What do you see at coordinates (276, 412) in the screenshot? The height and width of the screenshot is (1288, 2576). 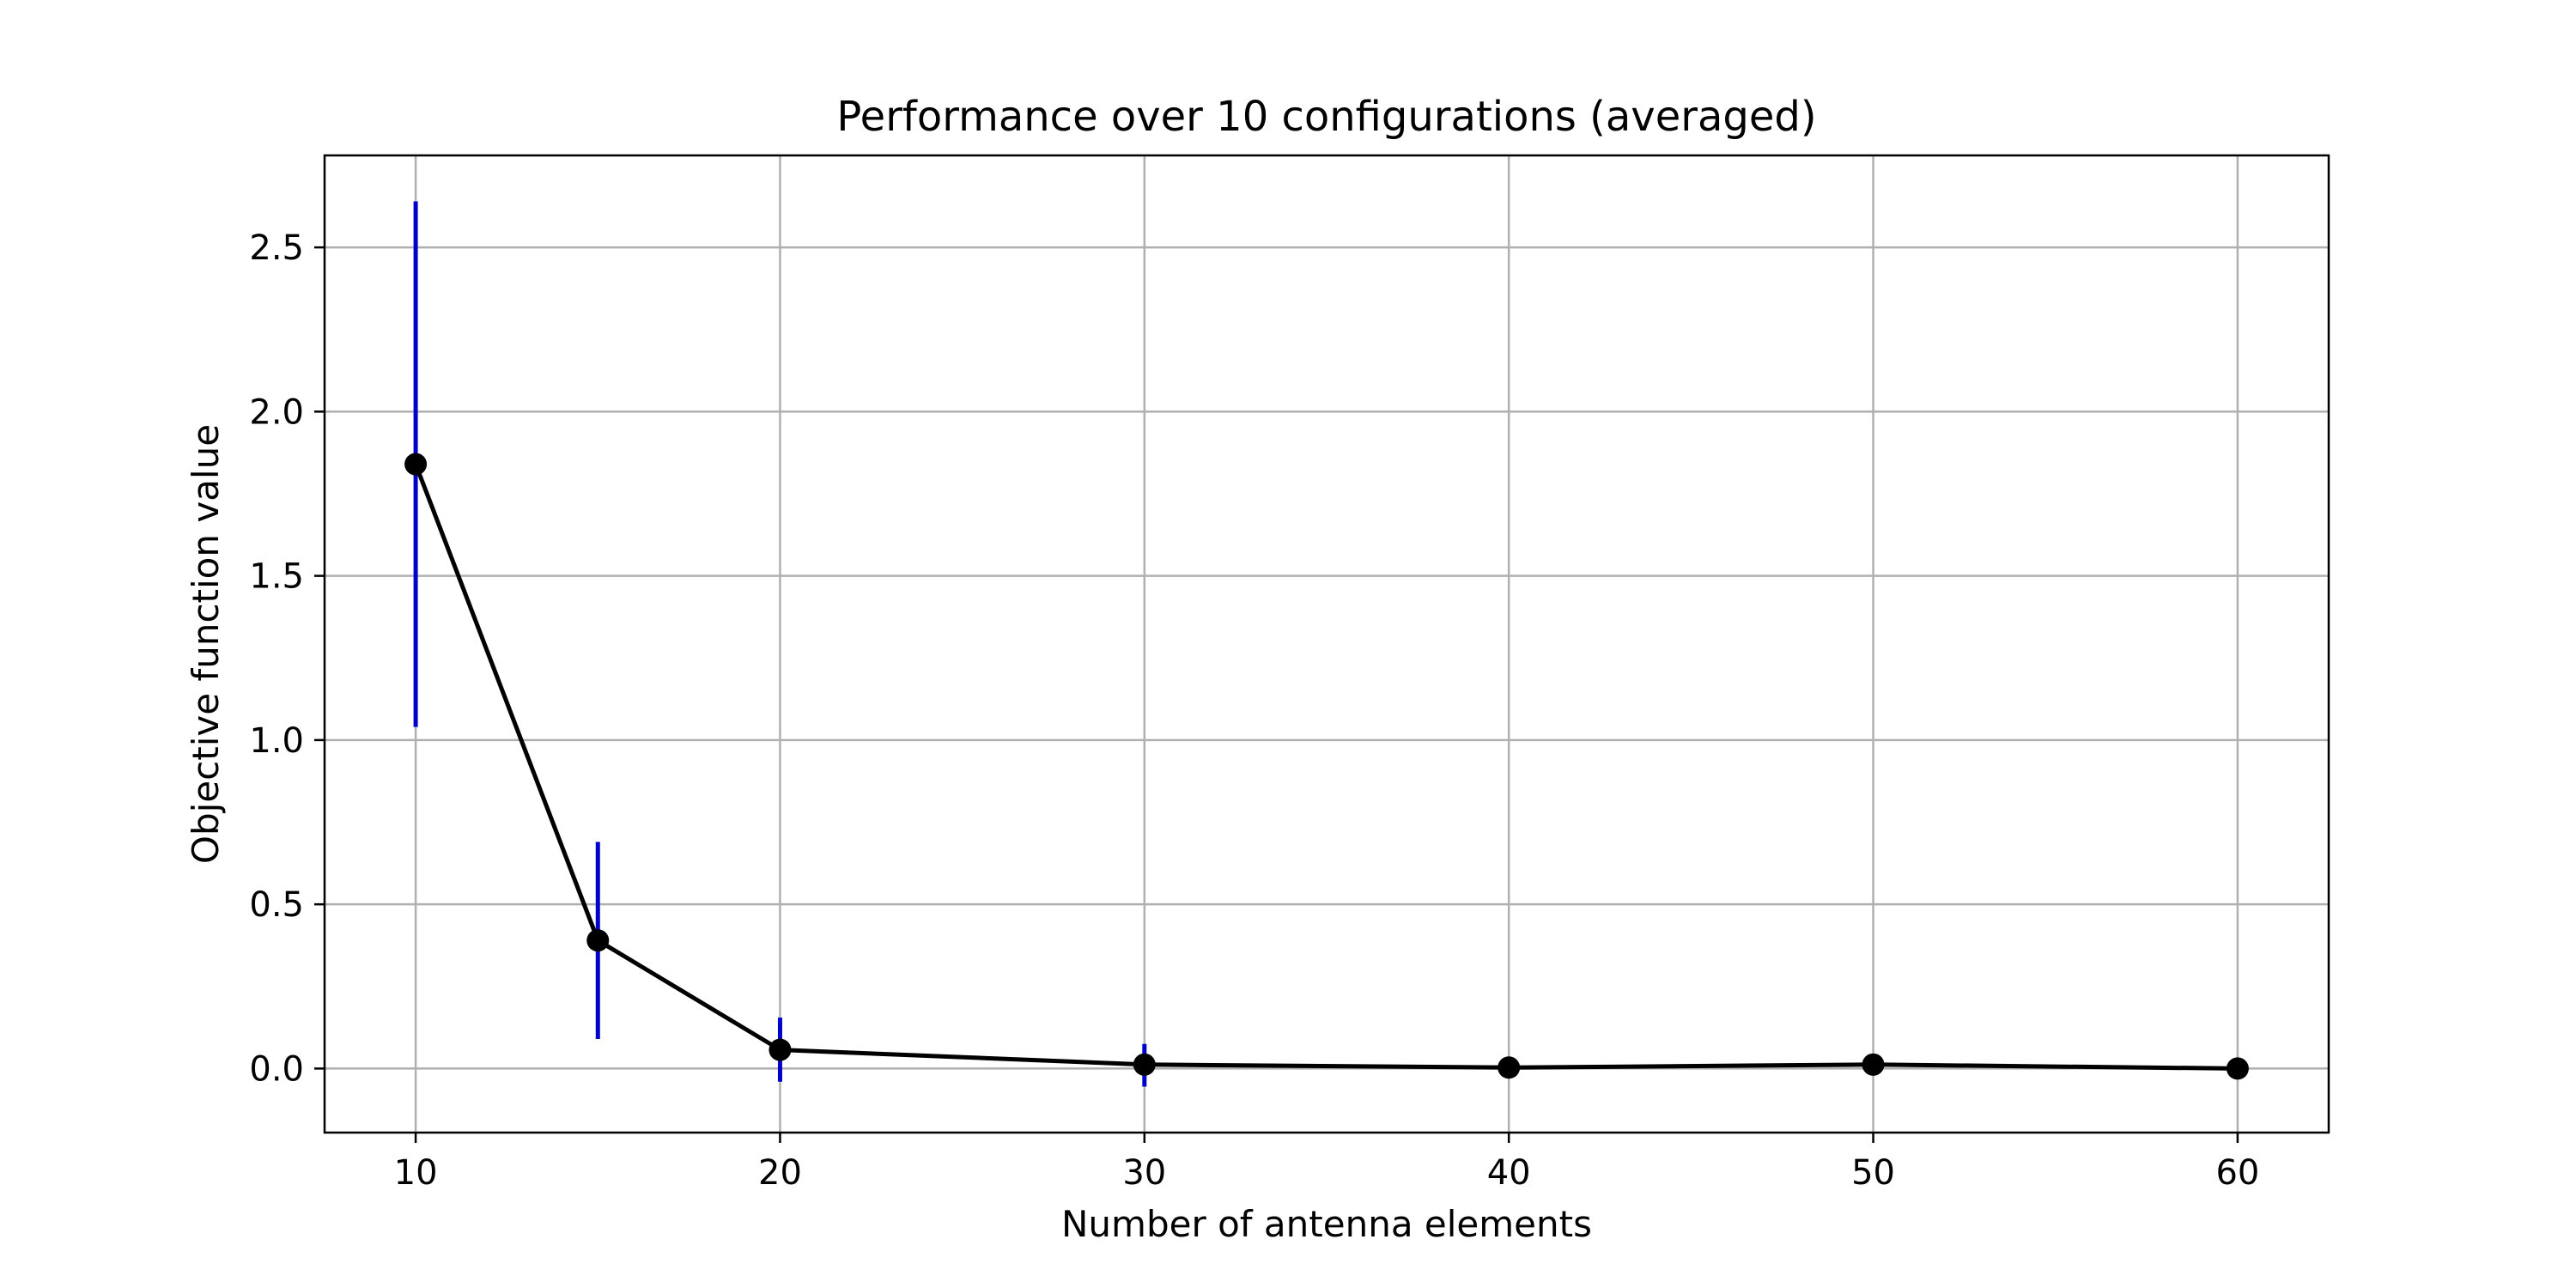 I see `y-tick-label: 2.0` at bounding box center [276, 412].